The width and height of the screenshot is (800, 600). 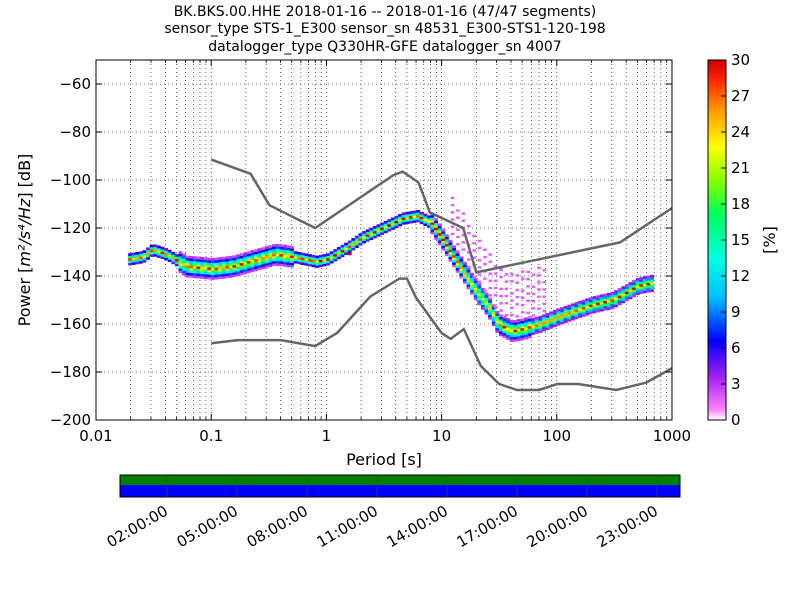 What do you see at coordinates (740, 240) in the screenshot?
I see `colorbar-tick-label: 15` at bounding box center [740, 240].